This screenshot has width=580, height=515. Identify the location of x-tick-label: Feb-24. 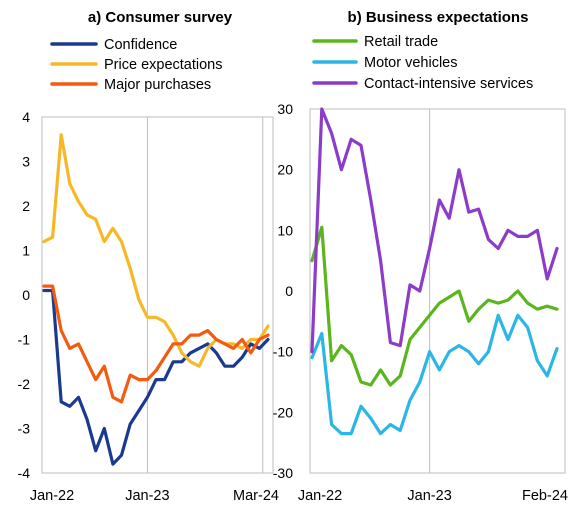
(545, 496).